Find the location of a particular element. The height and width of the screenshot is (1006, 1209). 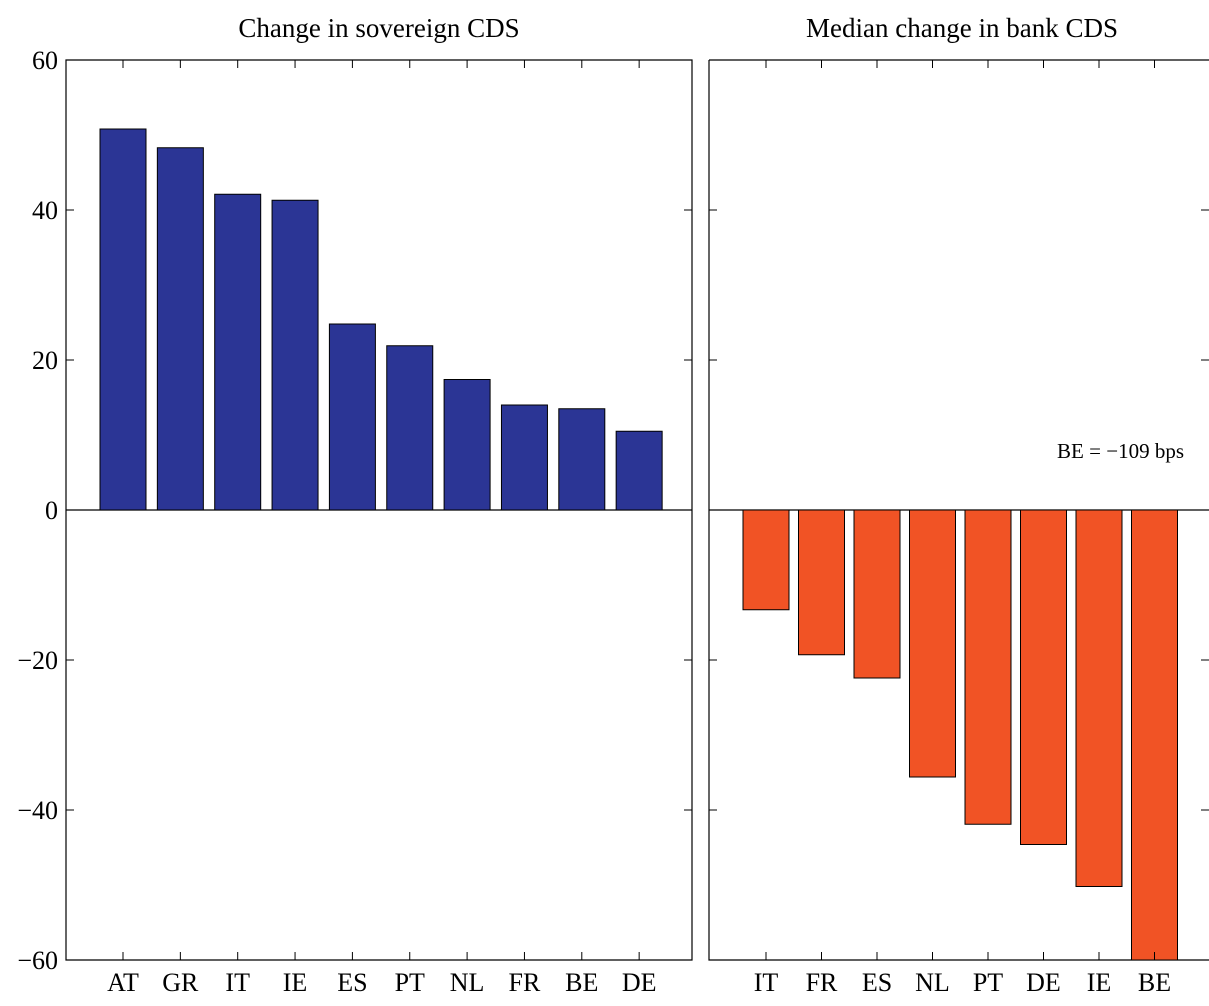

bank-category-label: BE is located at coordinates (1154, 982).